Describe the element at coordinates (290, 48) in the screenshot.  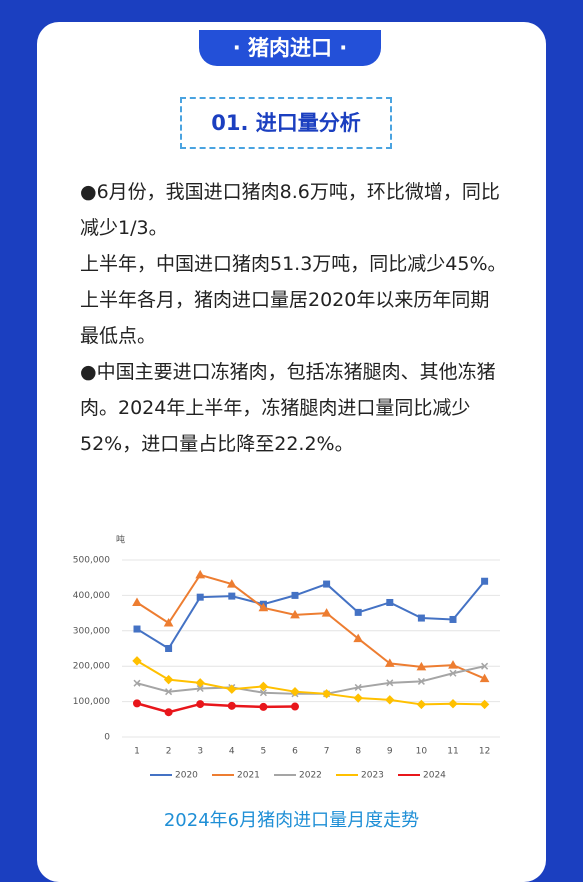
I see `section-title: · 猪肉进口 ·` at that location.